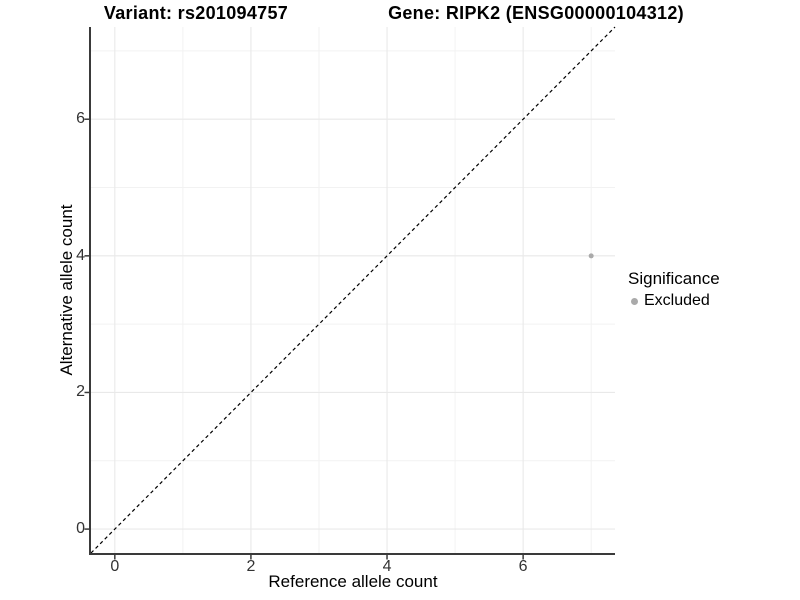  Describe the element at coordinates (677, 300) in the screenshot. I see `legend-entry-label: Excluded` at that location.